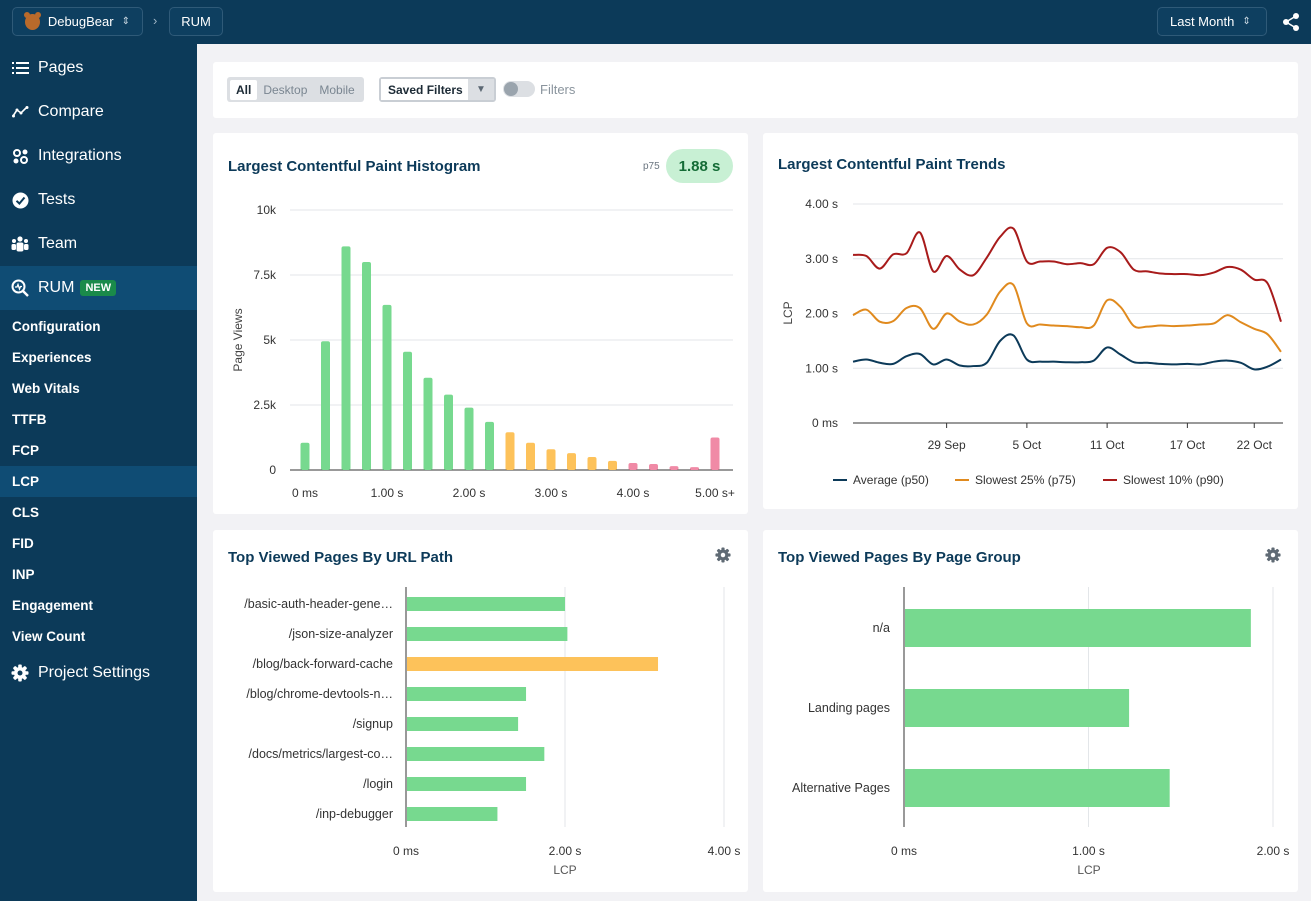  I want to click on p75-value-badge: 1.88 s, so click(699, 166).